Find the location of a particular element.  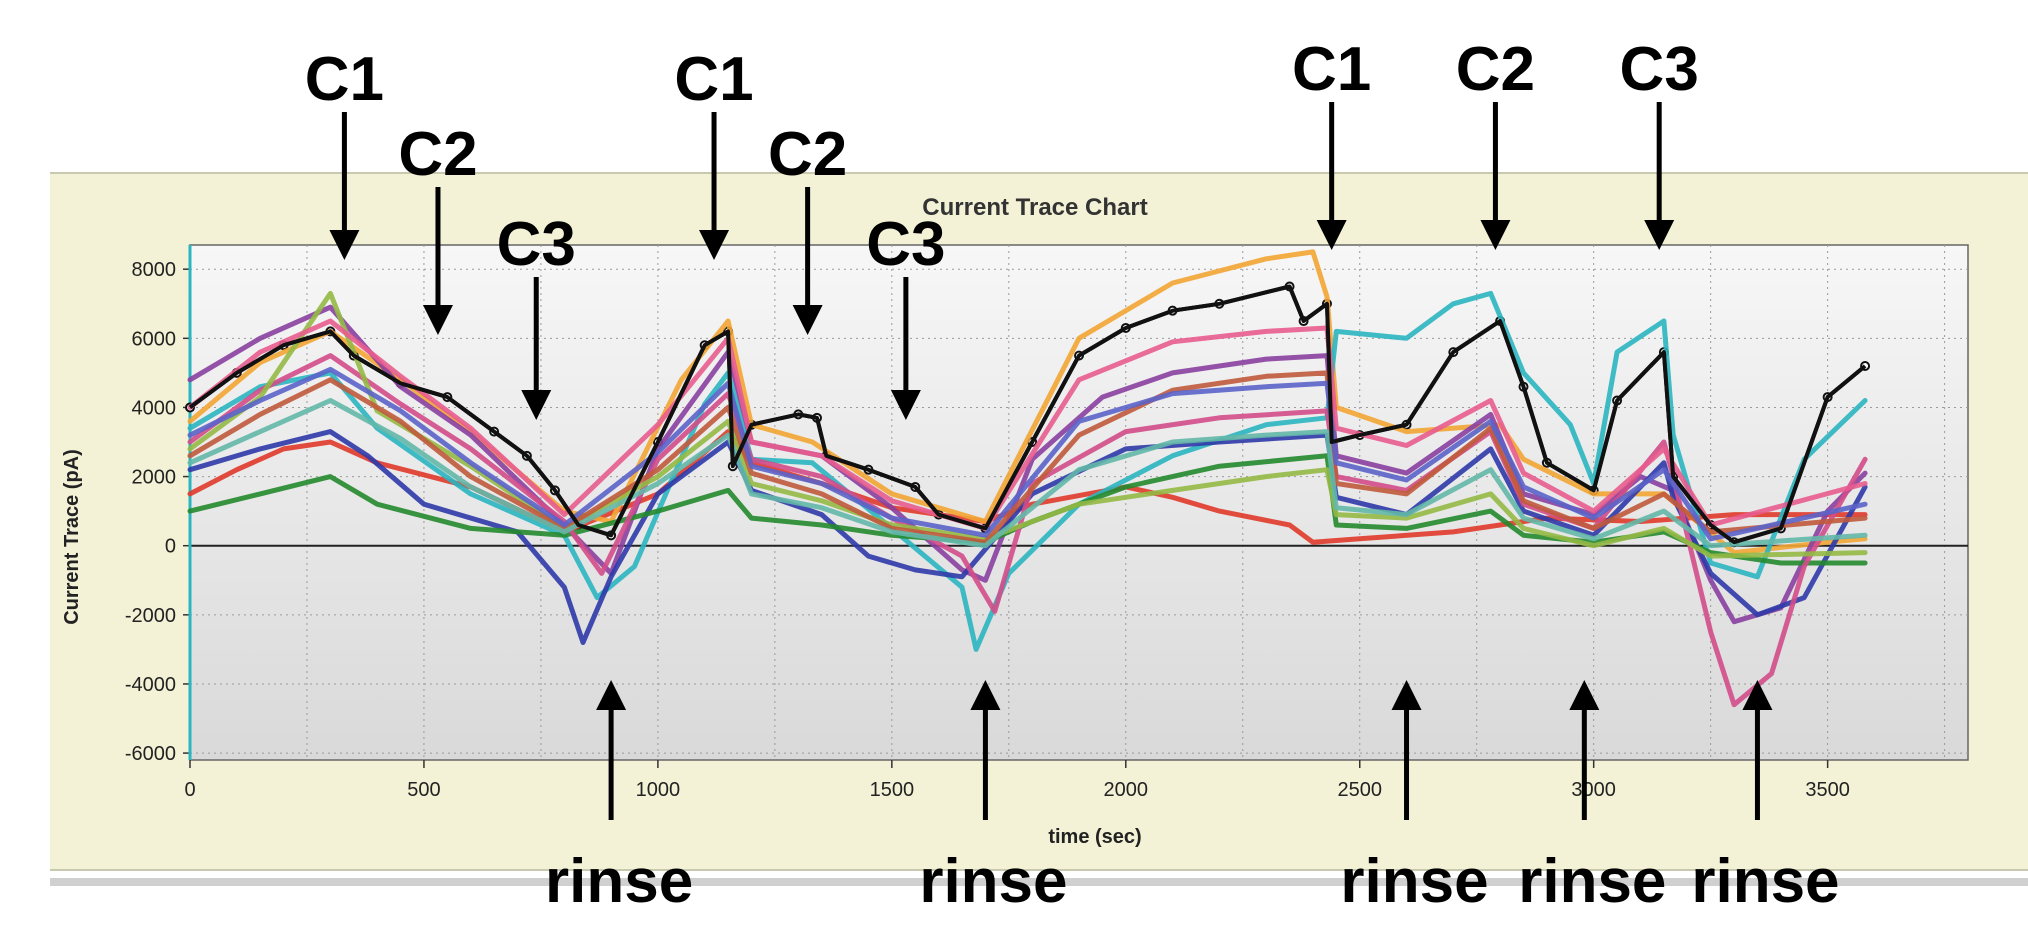

x-tick-label: 500 is located at coordinates (423, 790).